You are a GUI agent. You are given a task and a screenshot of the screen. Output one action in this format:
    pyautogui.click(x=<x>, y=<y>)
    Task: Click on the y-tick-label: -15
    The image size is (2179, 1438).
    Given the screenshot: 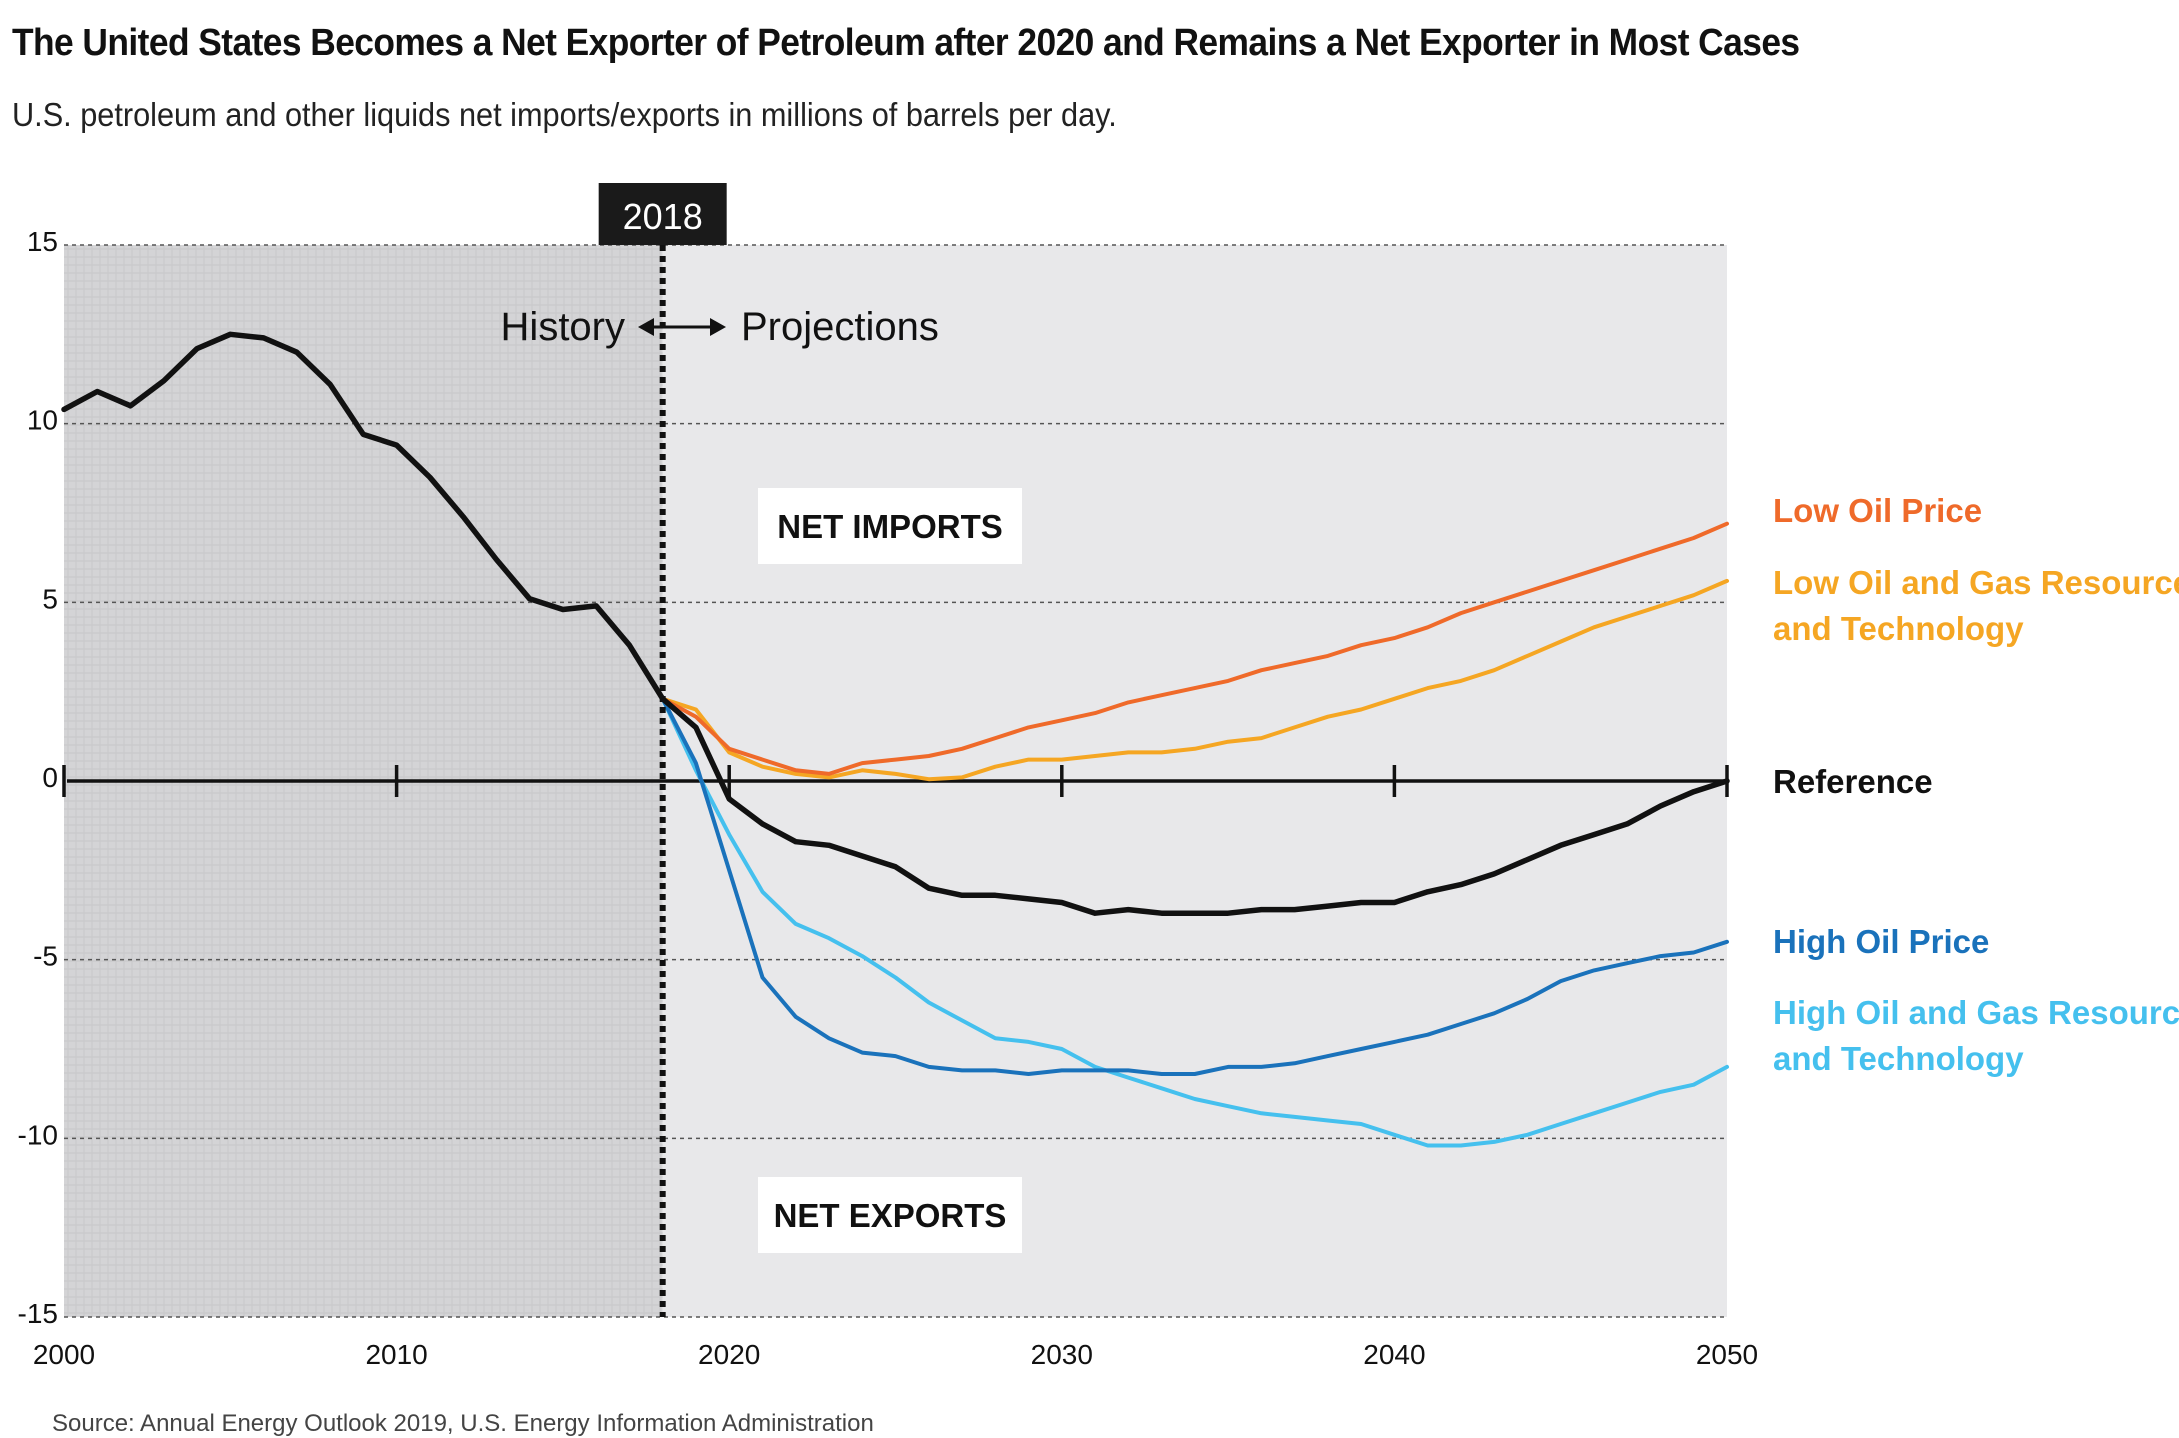 What is the action you would take?
    pyautogui.click(x=38, y=1313)
    